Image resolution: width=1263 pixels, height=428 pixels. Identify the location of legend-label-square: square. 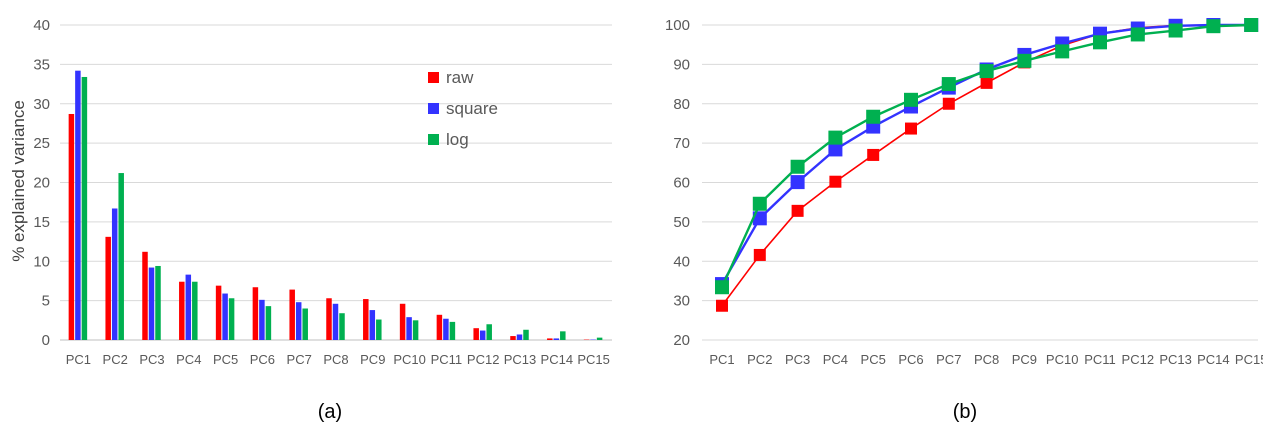
(472, 108).